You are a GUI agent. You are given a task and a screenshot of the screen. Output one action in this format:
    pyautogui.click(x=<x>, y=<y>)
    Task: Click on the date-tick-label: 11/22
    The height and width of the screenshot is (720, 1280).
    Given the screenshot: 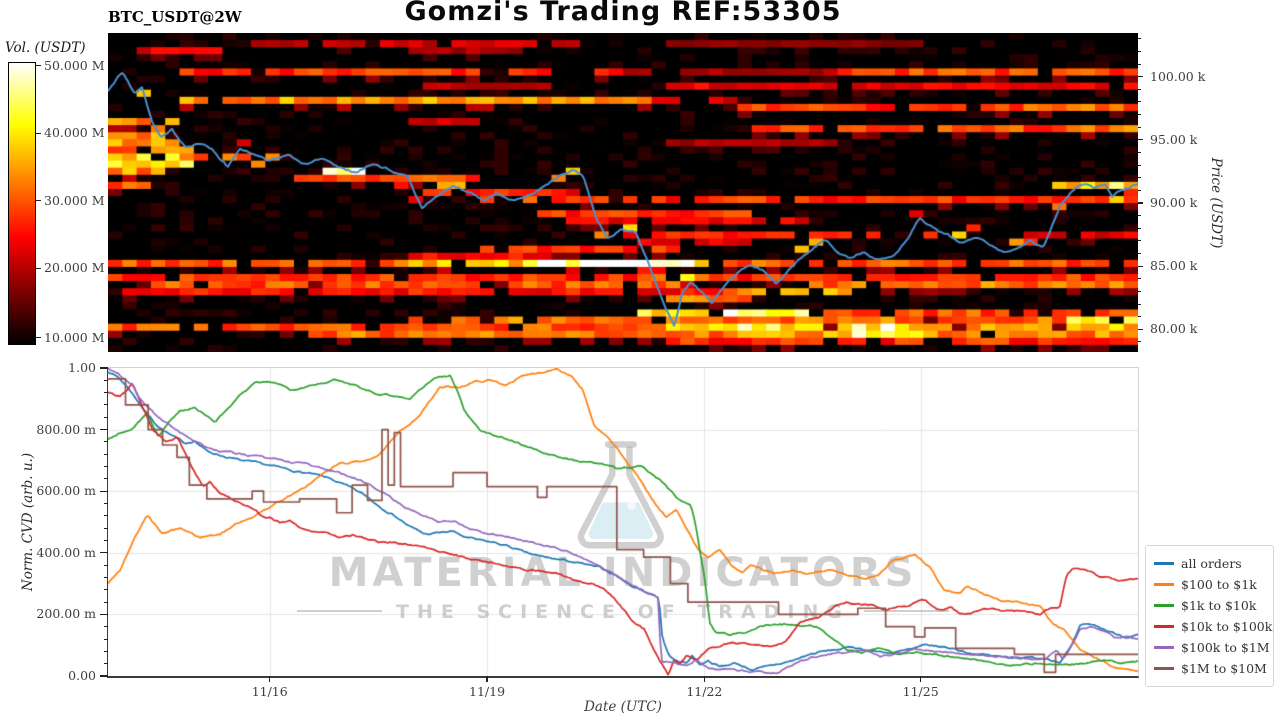 What is the action you would take?
    pyautogui.click(x=704, y=691)
    